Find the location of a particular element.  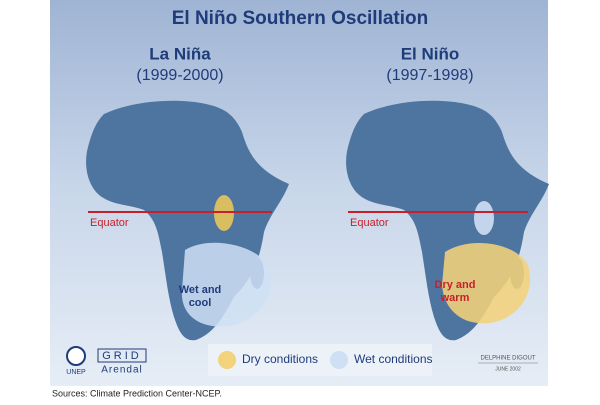

title: El Niño Southern Oscillation is located at coordinates (300, 18).